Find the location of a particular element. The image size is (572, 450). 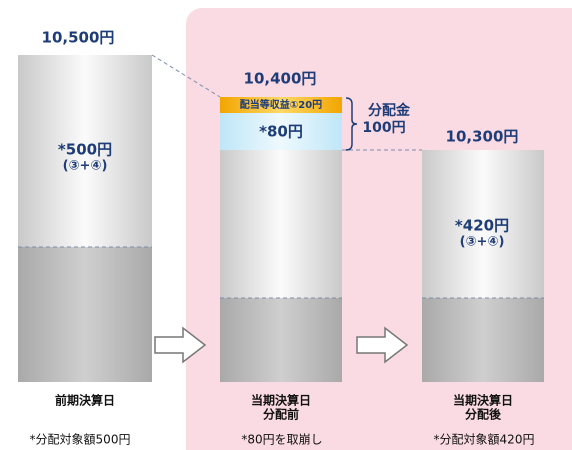

distribution-amount: 100円 is located at coordinates (383, 128).